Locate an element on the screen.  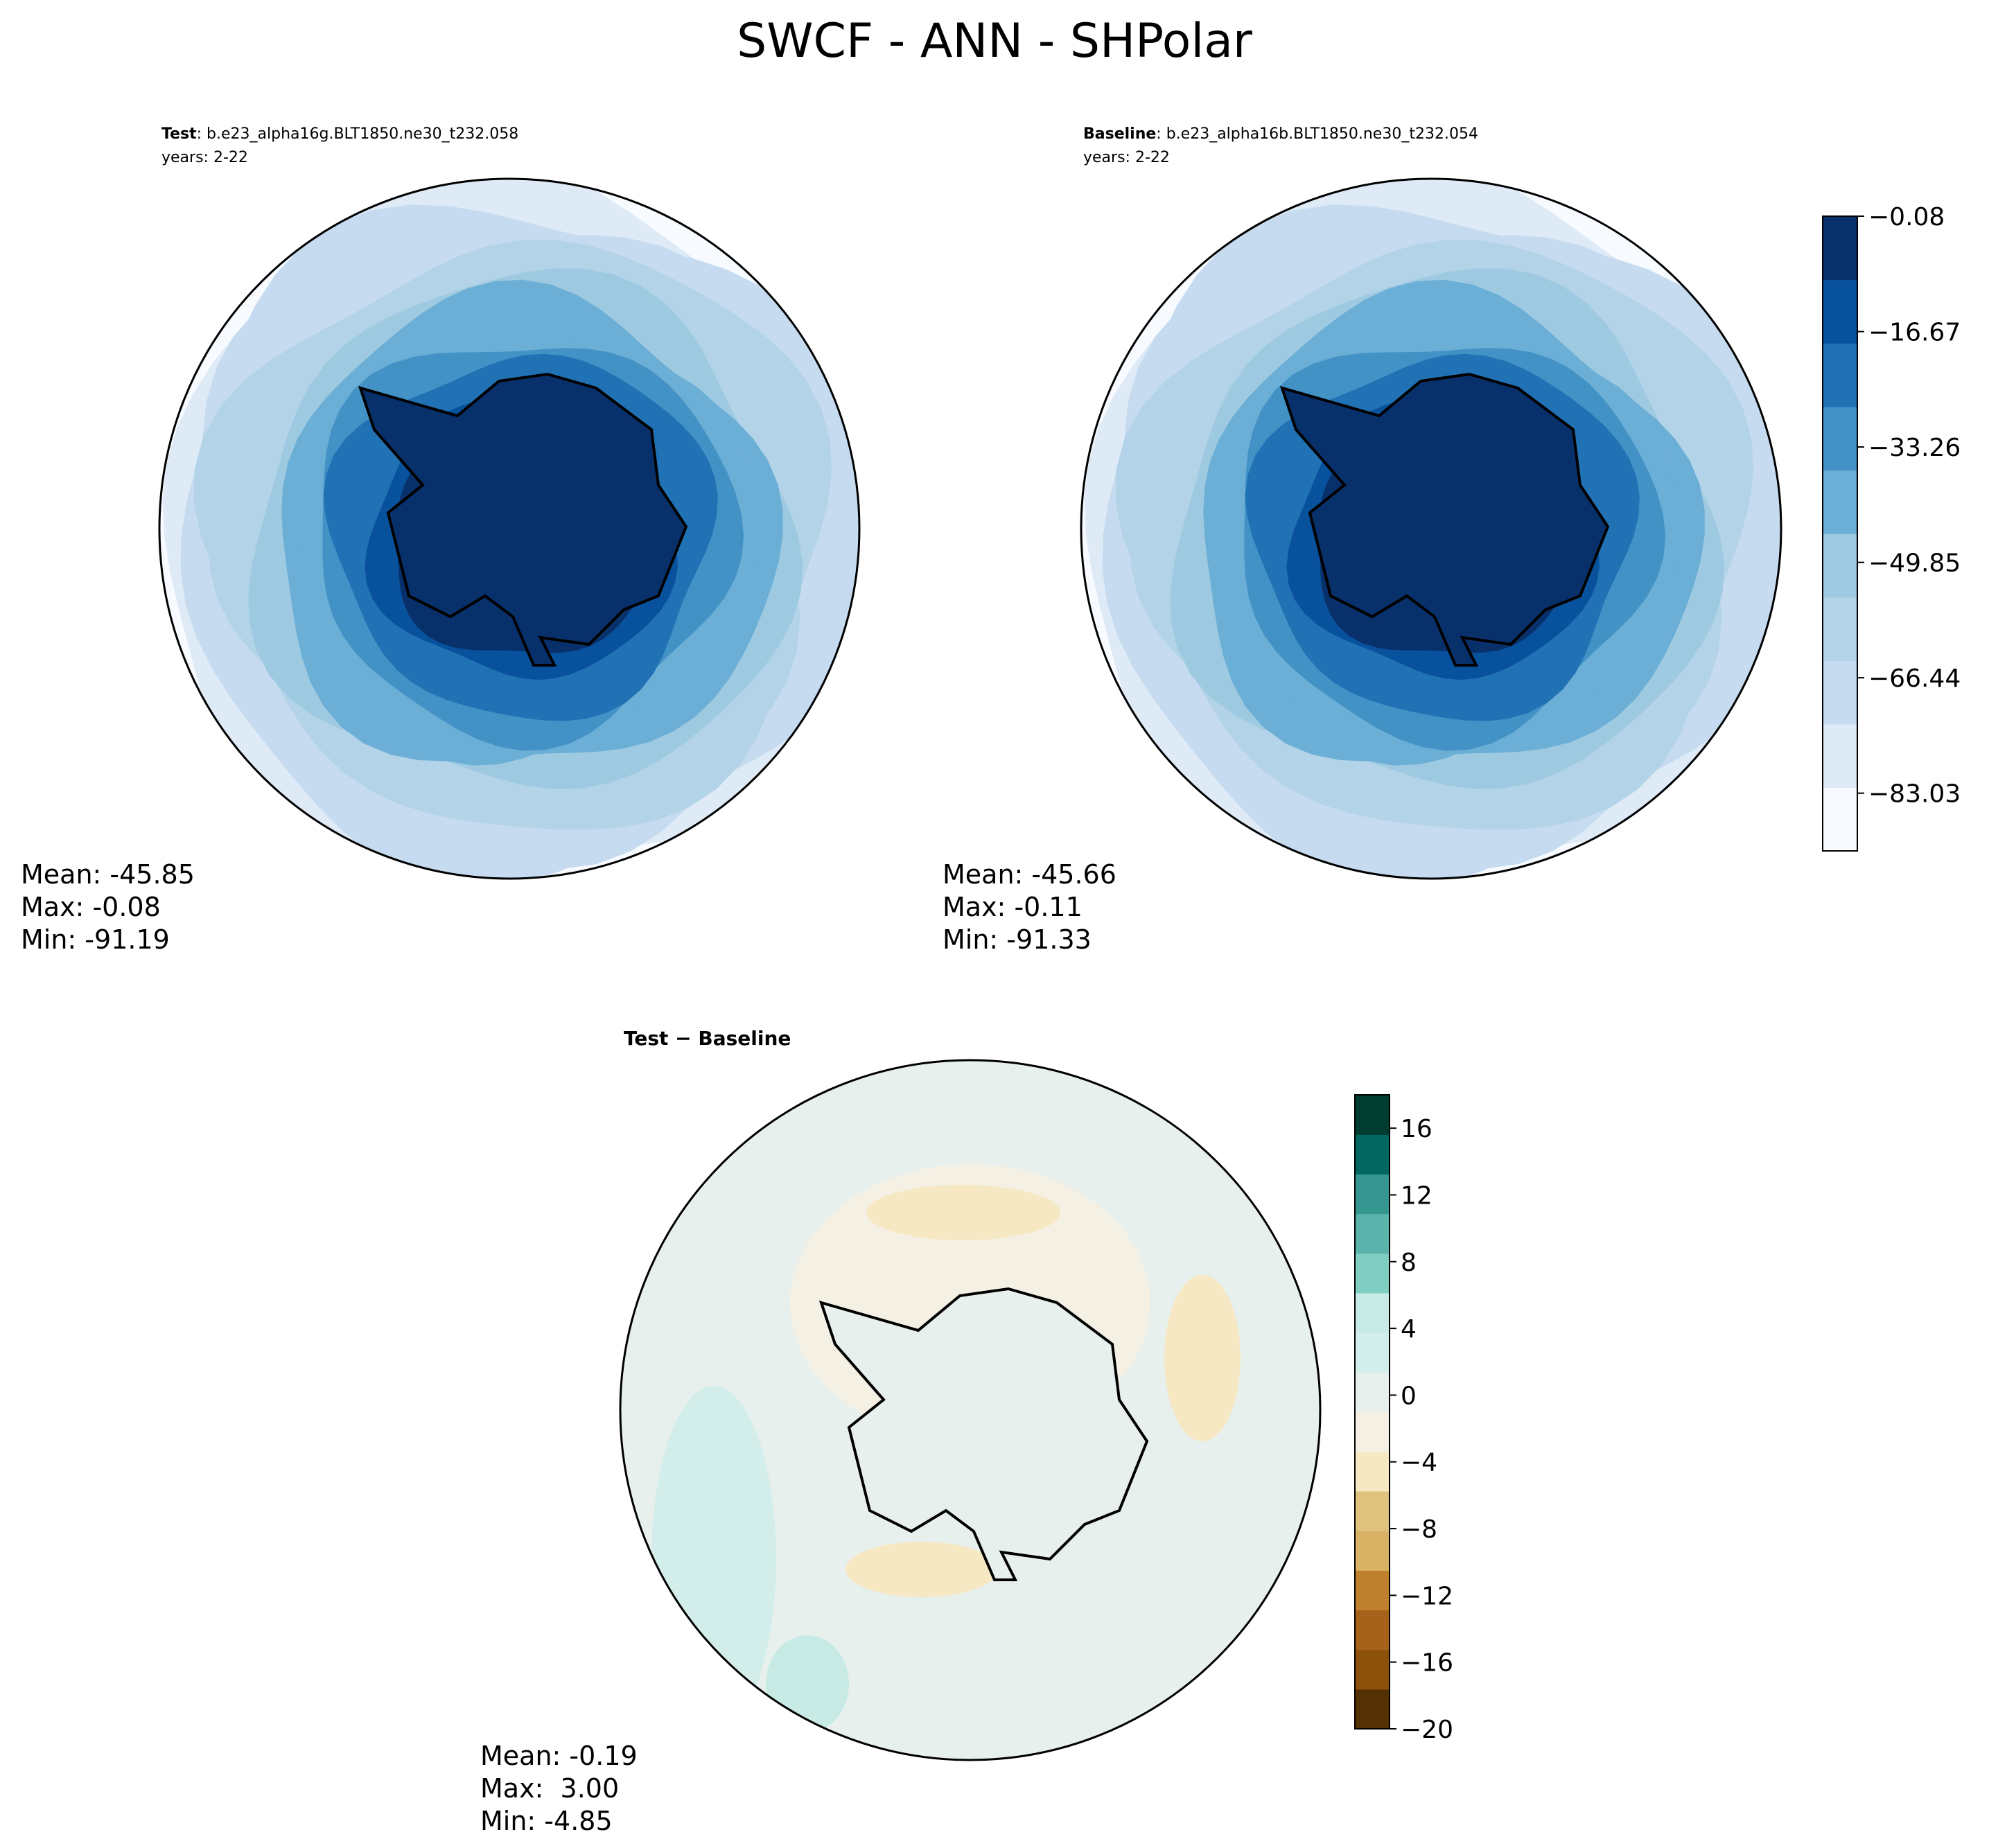
brbg-colorbar-tick-label-7: −12 is located at coordinates (1427, 1596).